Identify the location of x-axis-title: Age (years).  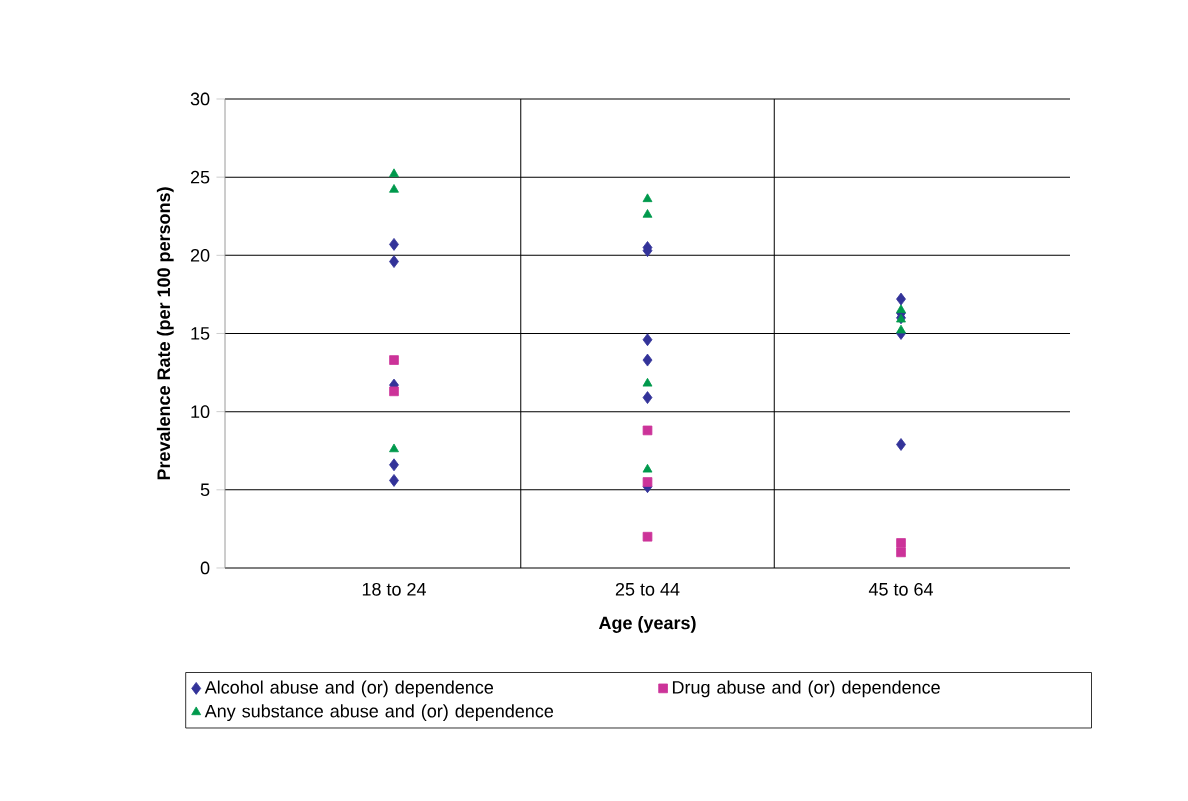
(647, 624).